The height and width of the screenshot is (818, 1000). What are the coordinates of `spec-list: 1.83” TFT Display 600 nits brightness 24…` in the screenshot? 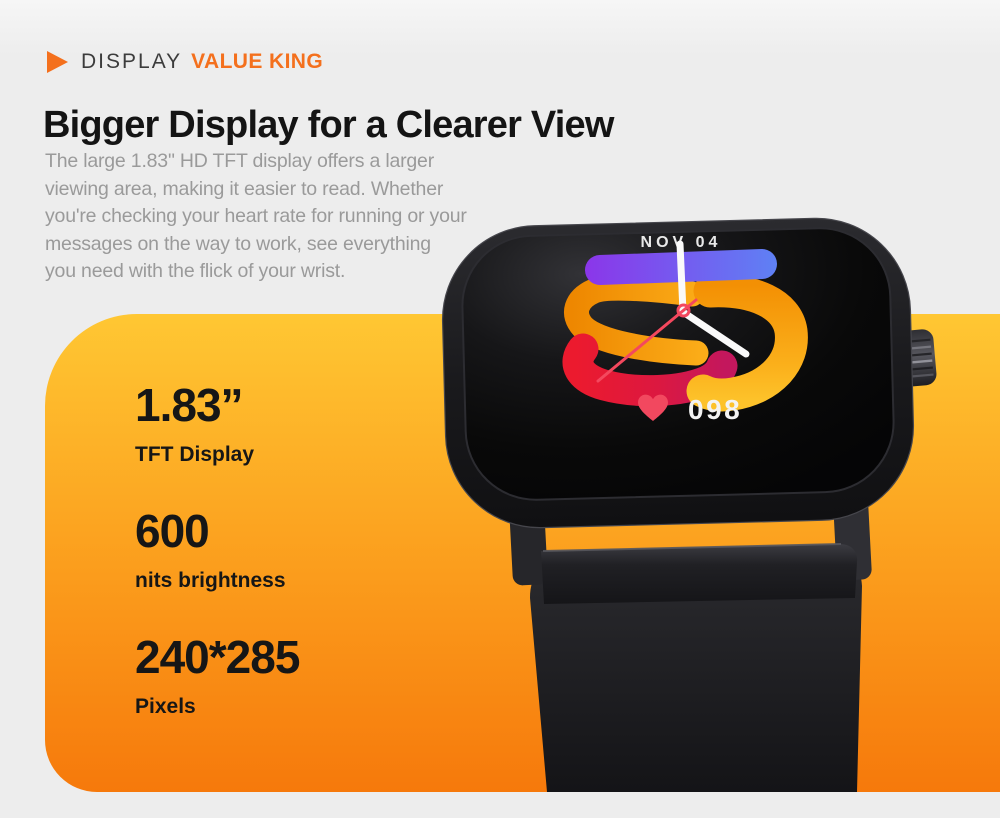 It's located at (217, 550).